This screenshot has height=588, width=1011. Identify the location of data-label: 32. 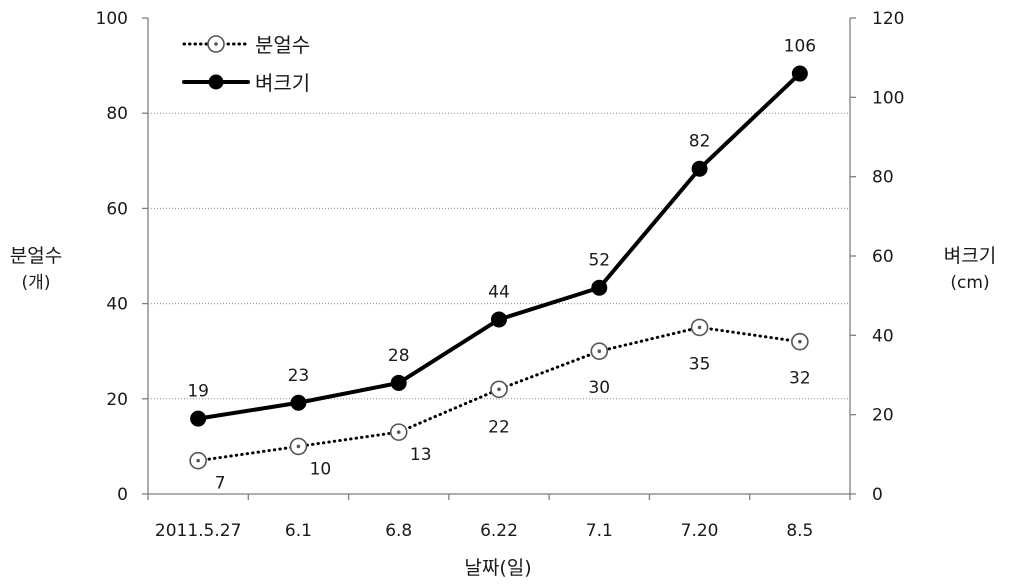
(800, 379).